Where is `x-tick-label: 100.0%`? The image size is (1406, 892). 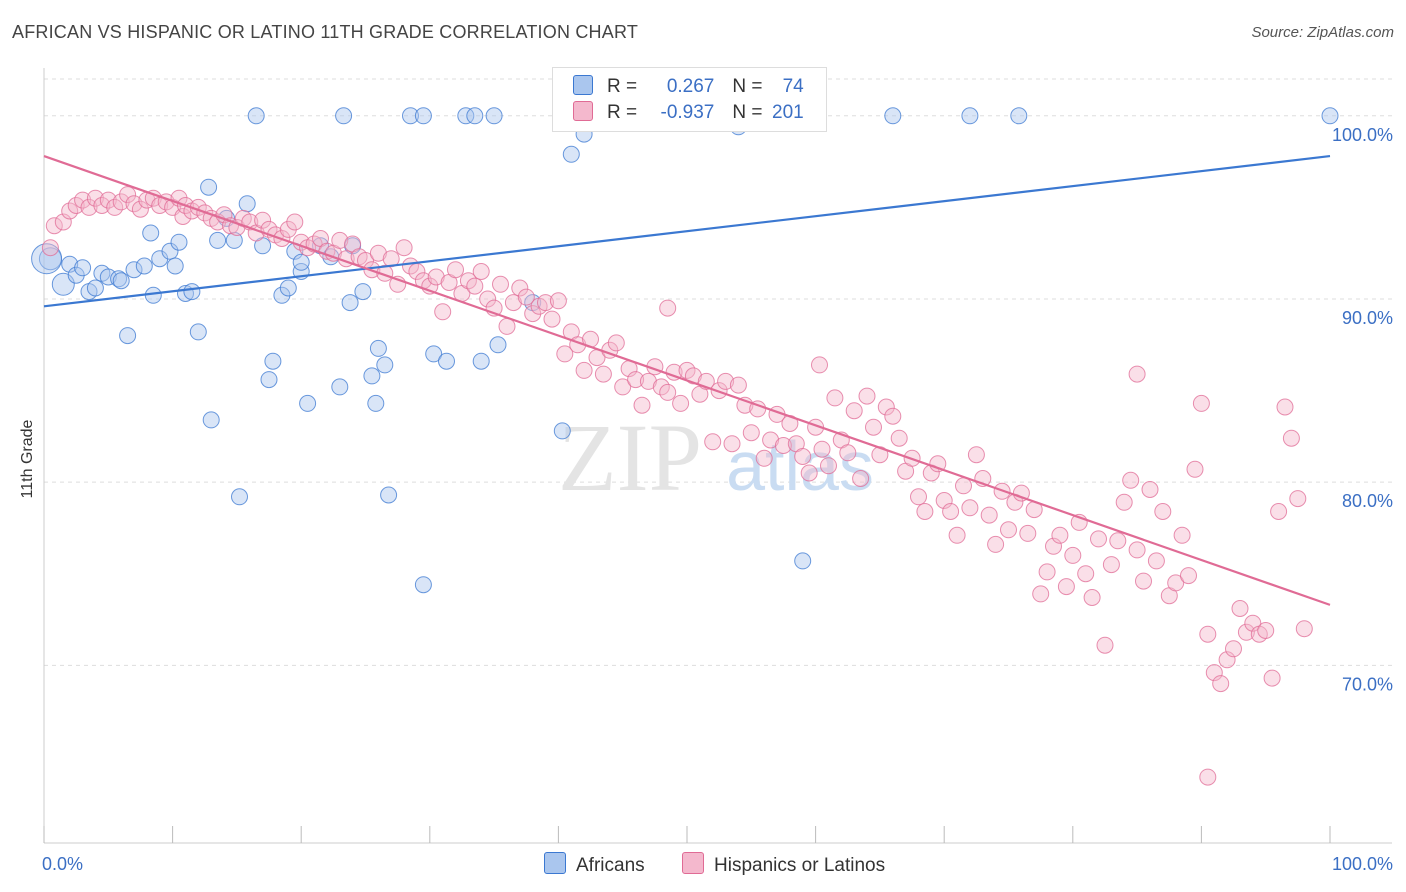 x-tick-label: 100.0% is located at coordinates (1362, 864).